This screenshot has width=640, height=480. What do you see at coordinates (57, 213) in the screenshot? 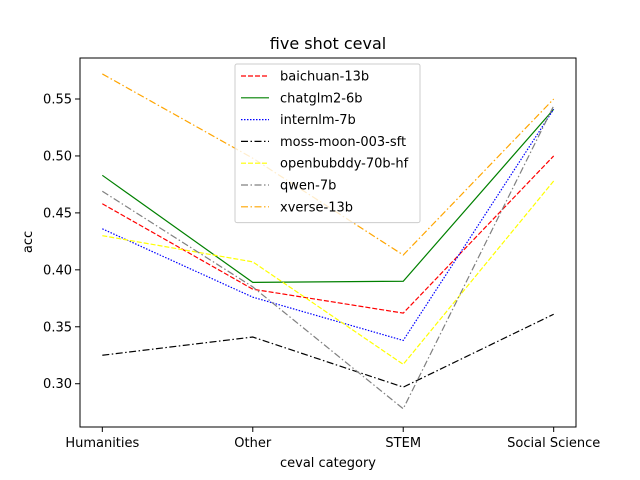
I see `y-tick-label: 0.45` at bounding box center [57, 213].